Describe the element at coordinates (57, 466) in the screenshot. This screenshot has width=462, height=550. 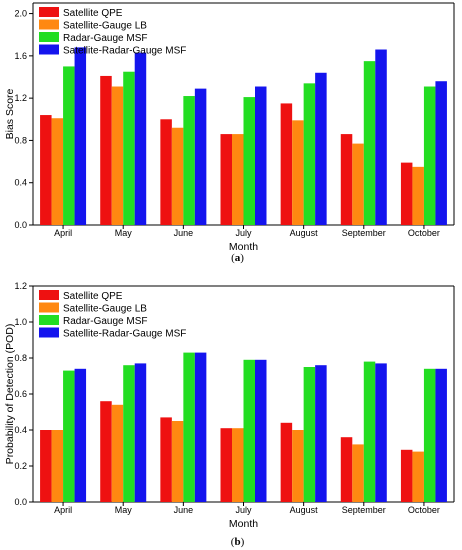
I see `bar-satellite-gauge-lb-april` at that location.